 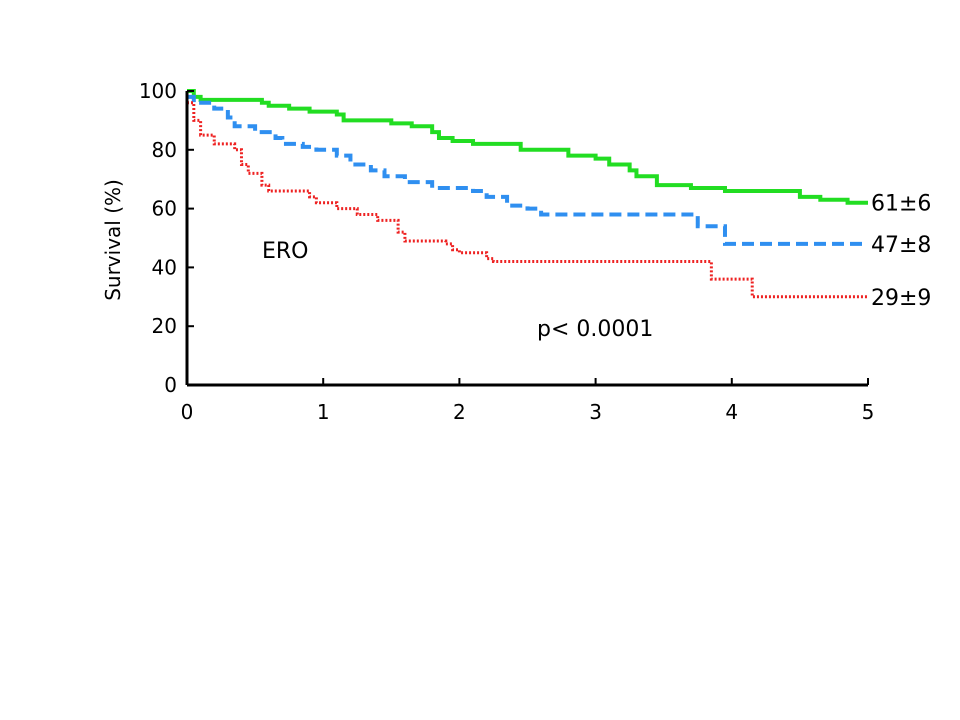 What do you see at coordinates (170, 385) in the screenshot?
I see `y-tick-label: 0` at bounding box center [170, 385].